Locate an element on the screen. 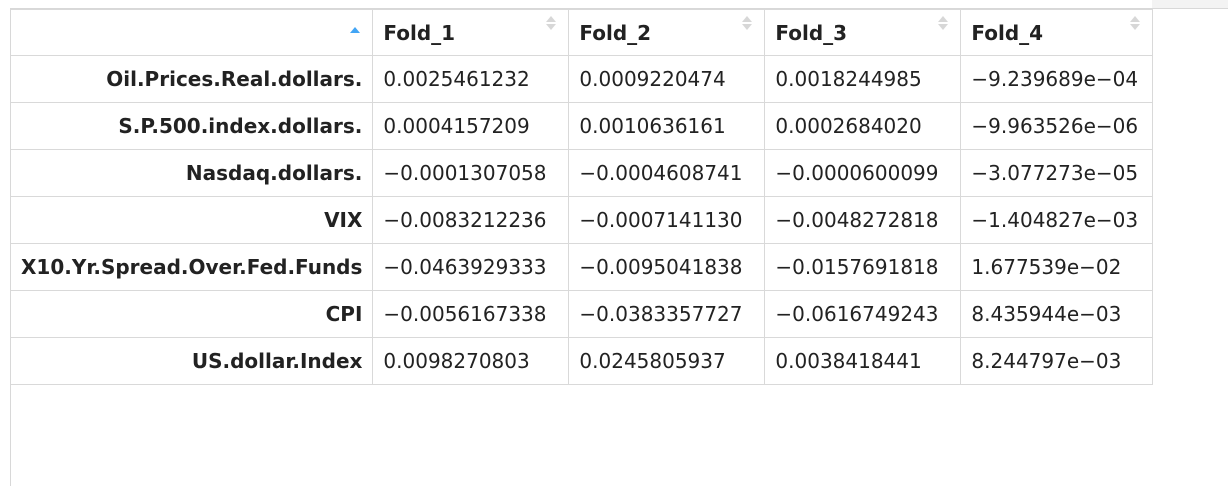  table-cell: −9.239689e−04 is located at coordinates (1057, 79).